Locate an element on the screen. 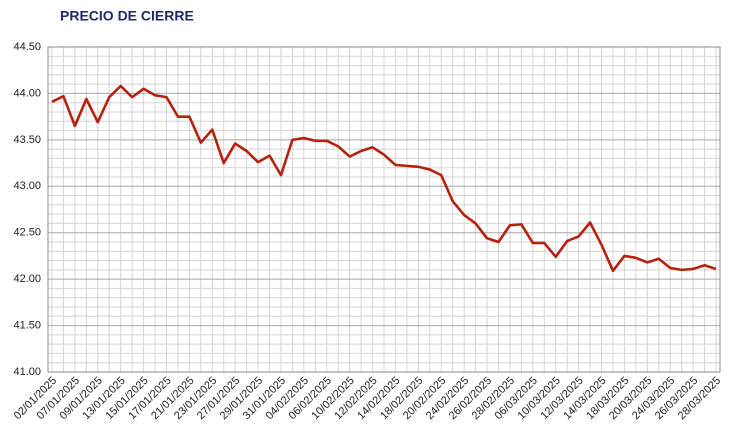 The width and height of the screenshot is (730, 440). y-tick-label: 42.00 is located at coordinates (27, 279).